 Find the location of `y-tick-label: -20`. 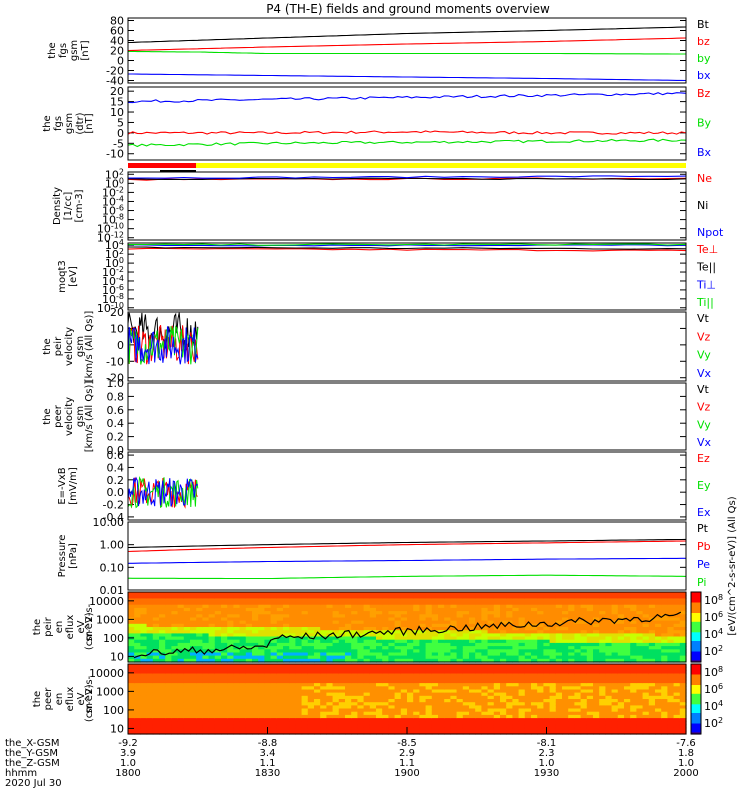

y-tick-label: -20 is located at coordinates (115, 378).